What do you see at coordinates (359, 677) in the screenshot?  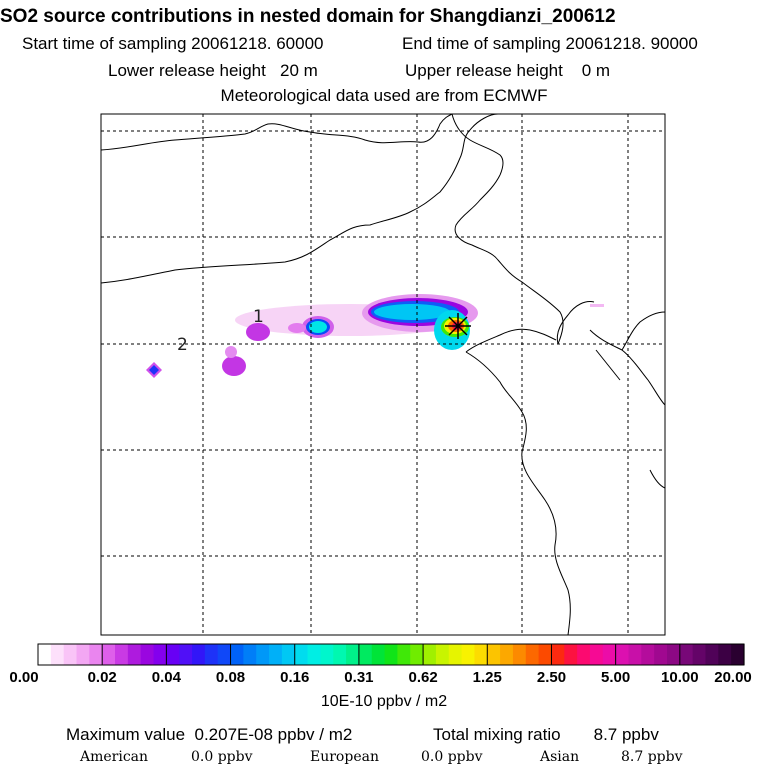 I see `colorbar-tick-label: 0.31` at bounding box center [359, 677].